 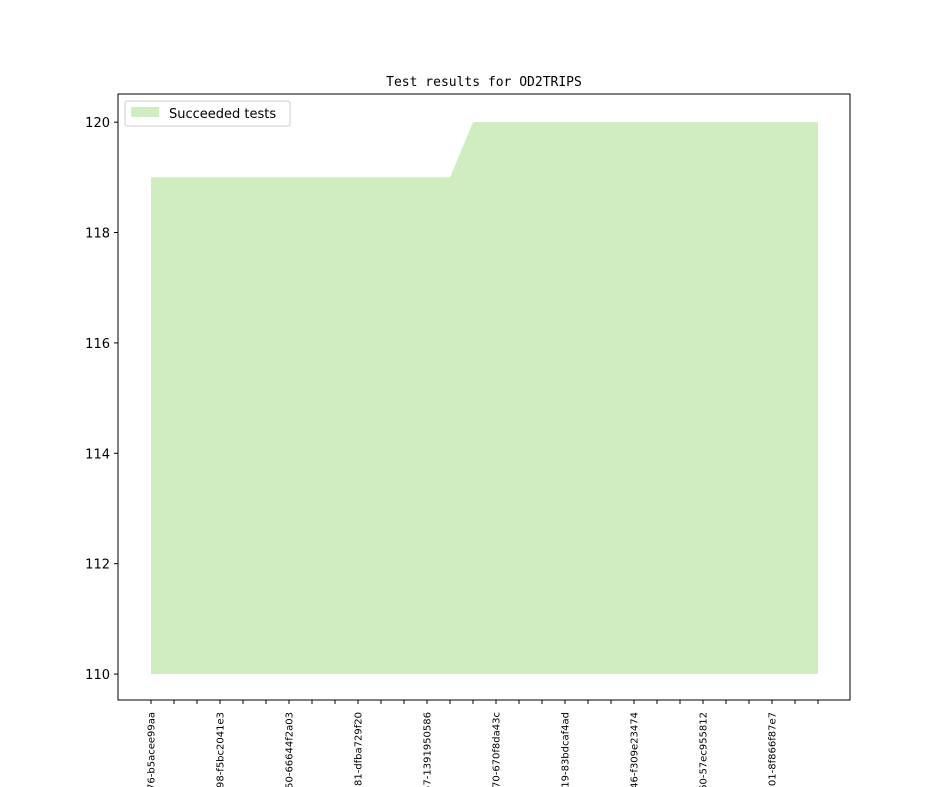 I want to click on chart-title: Test results for OD2TRIPS, so click(x=484, y=82).